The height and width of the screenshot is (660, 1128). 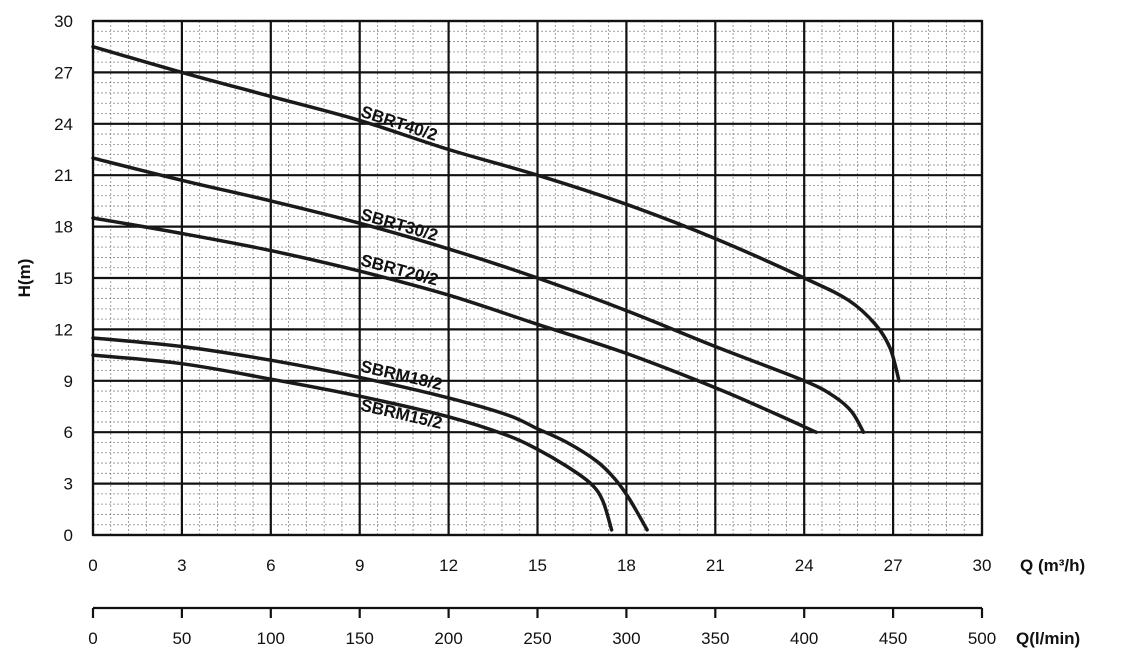 I want to click on secondary-x-tick-label: 300, so click(x=626, y=638).